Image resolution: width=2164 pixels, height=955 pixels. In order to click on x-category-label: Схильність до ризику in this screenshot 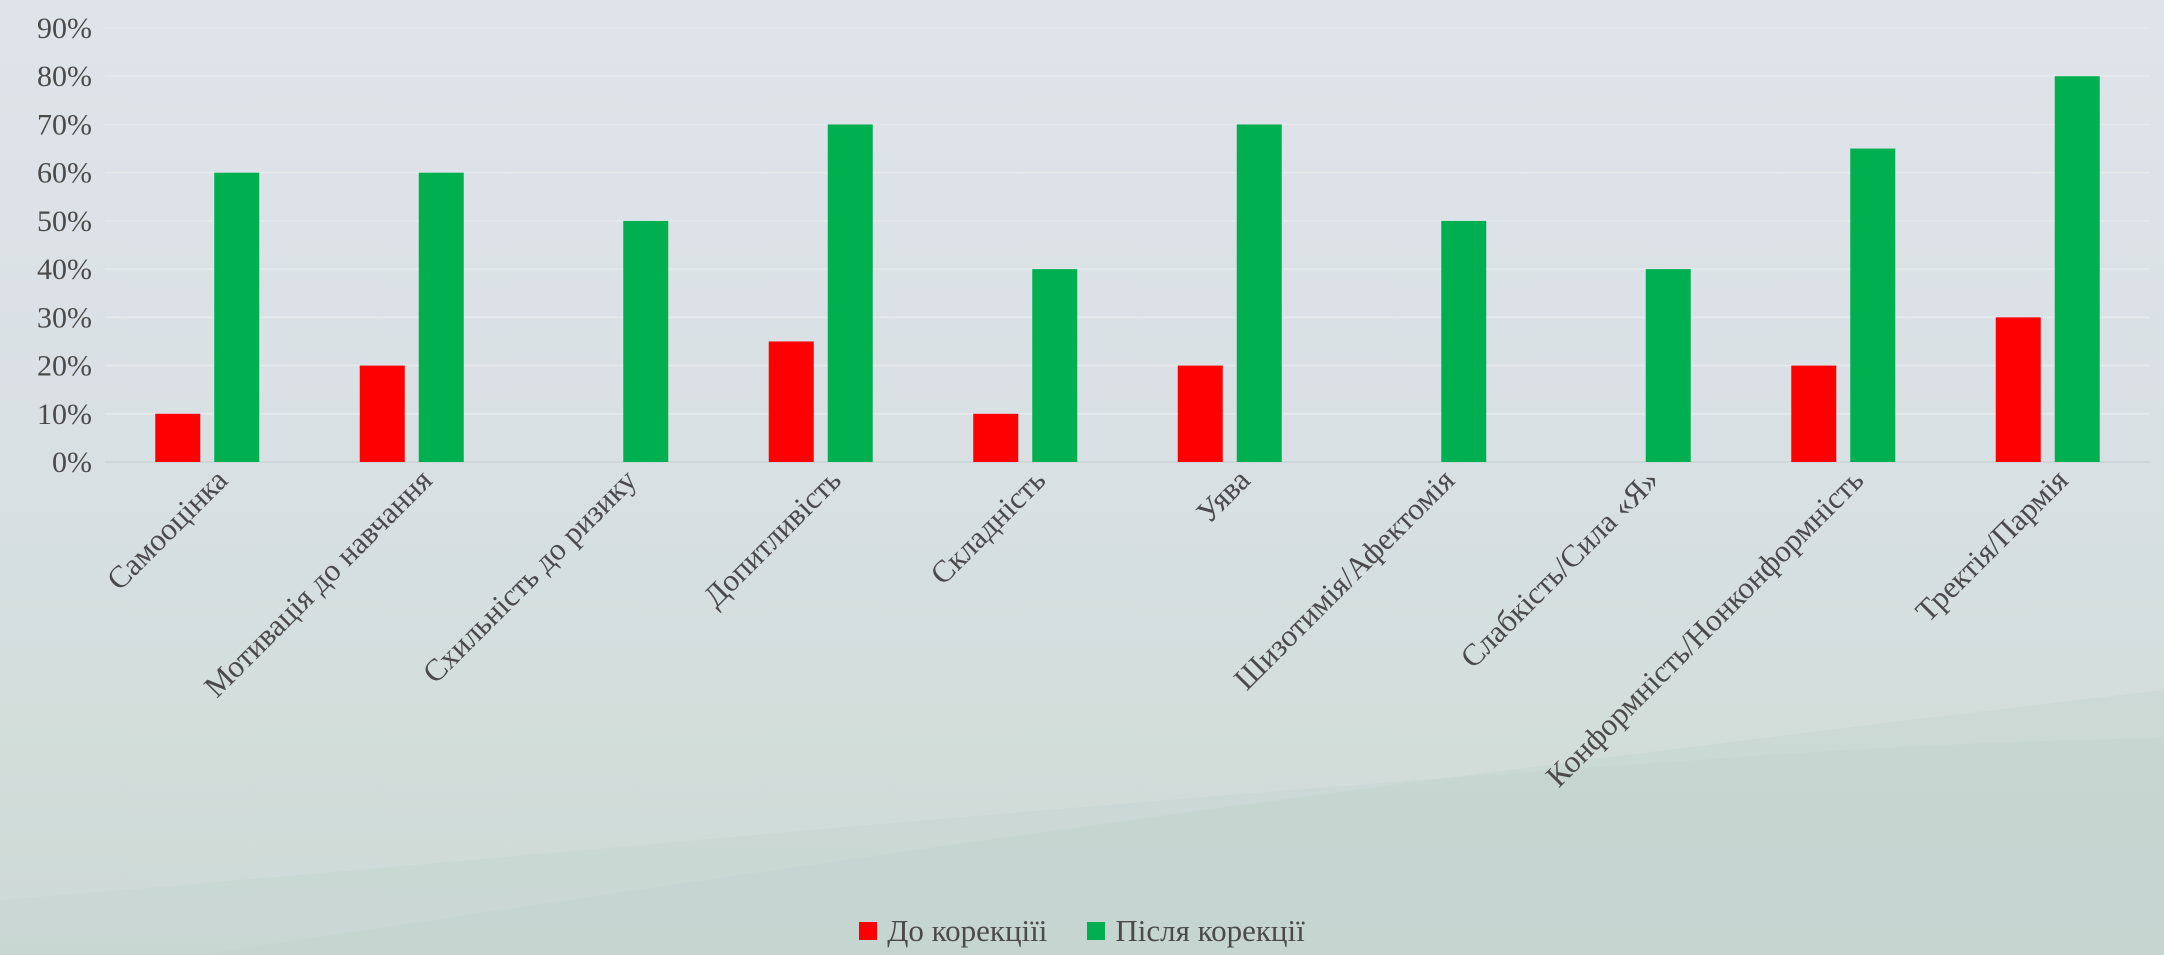, I will do `click(530, 576)`.